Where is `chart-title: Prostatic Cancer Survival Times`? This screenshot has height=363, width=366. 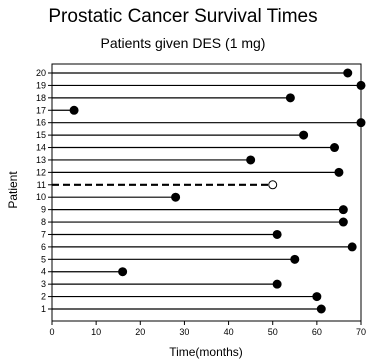 chart-title: Prostatic Cancer Survival Times is located at coordinates (183, 16).